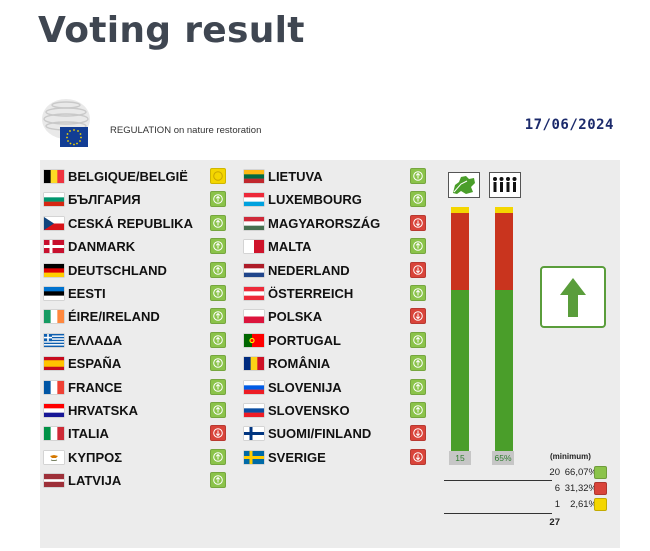  What do you see at coordinates (95, 481) in the screenshot?
I see `country-name: LATVIJA` at bounding box center [95, 481].